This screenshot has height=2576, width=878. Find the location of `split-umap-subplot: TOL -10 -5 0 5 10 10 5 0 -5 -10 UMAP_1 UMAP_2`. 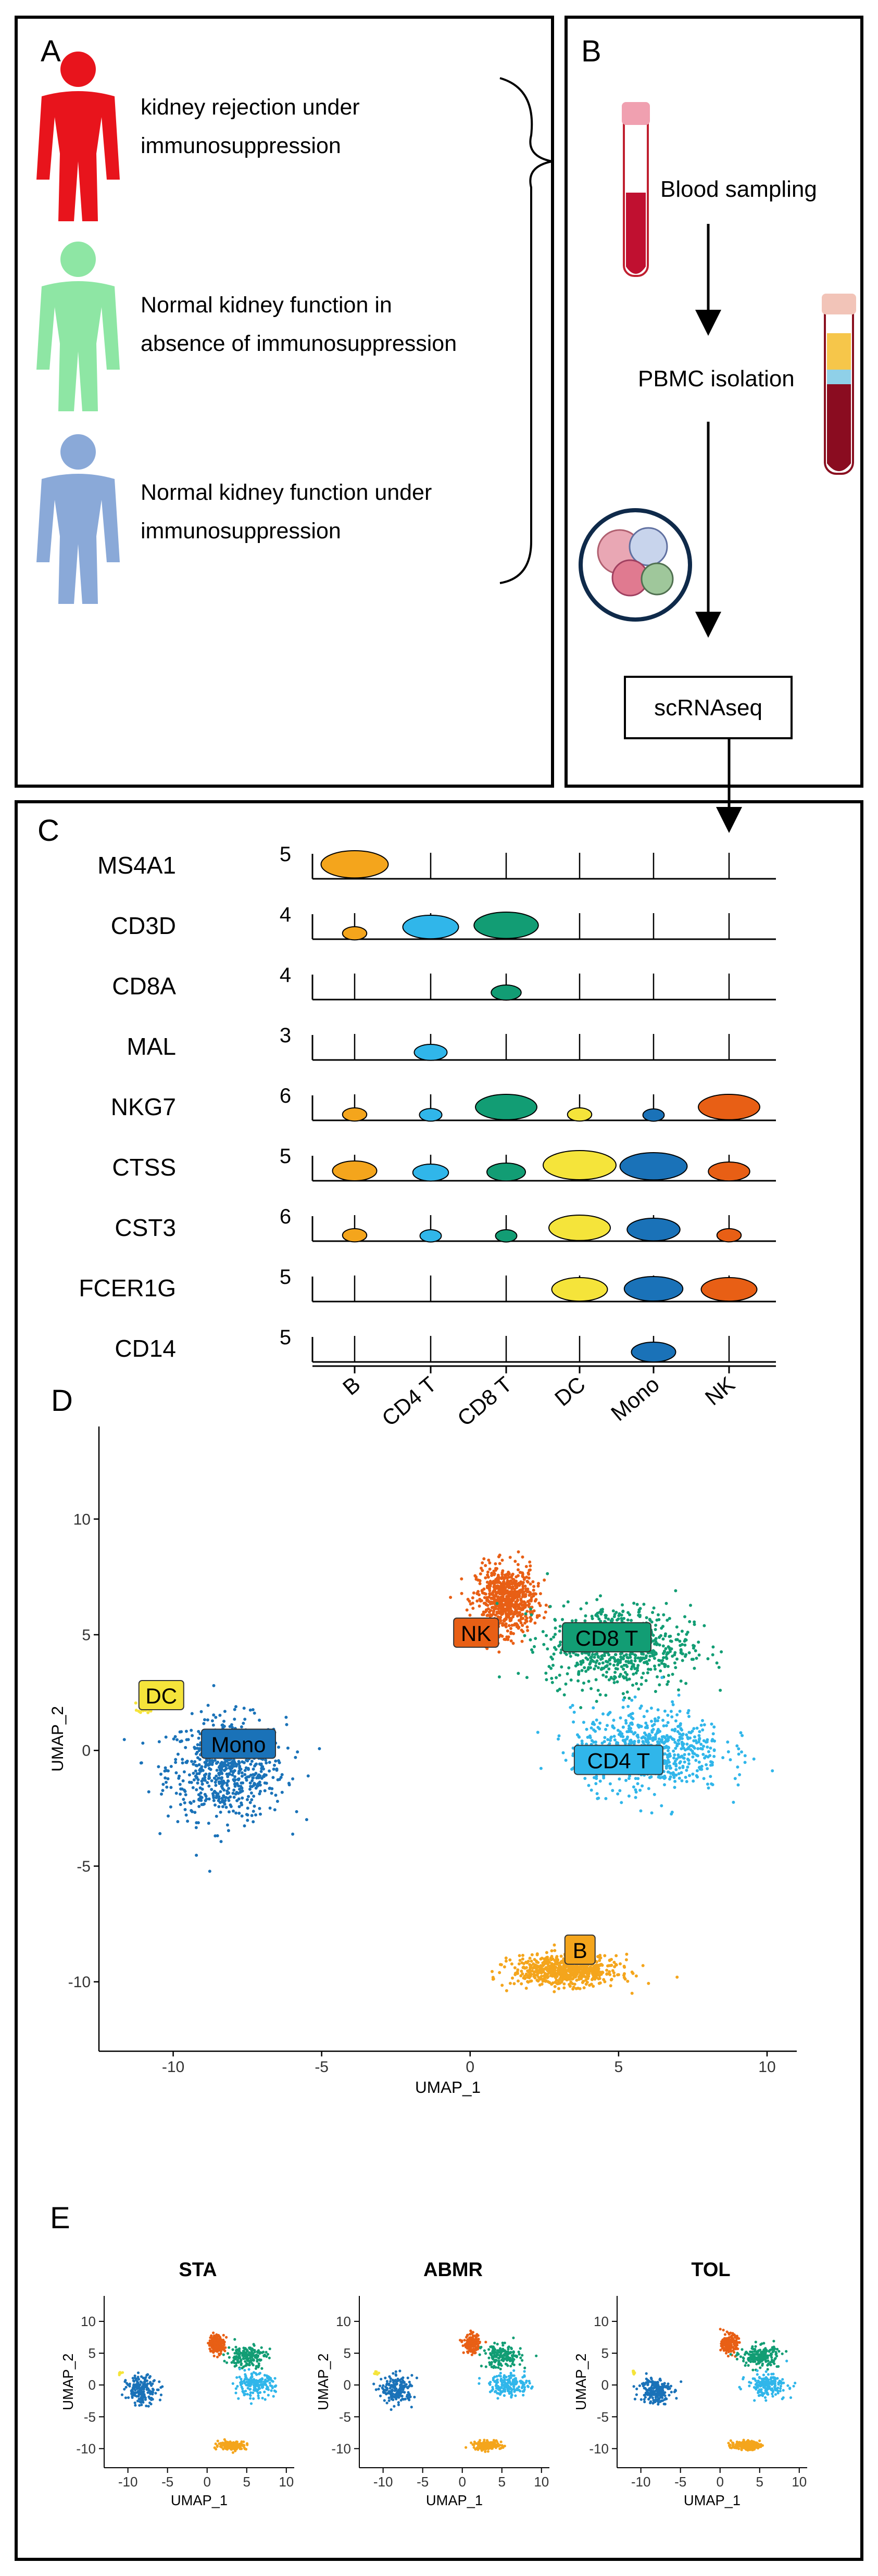

split-umap-subplot: TOL -10 -5 0 5 10 10 5 0 -5 -10 UMAP_1 UMAP_2 is located at coordinates (690, 2383).